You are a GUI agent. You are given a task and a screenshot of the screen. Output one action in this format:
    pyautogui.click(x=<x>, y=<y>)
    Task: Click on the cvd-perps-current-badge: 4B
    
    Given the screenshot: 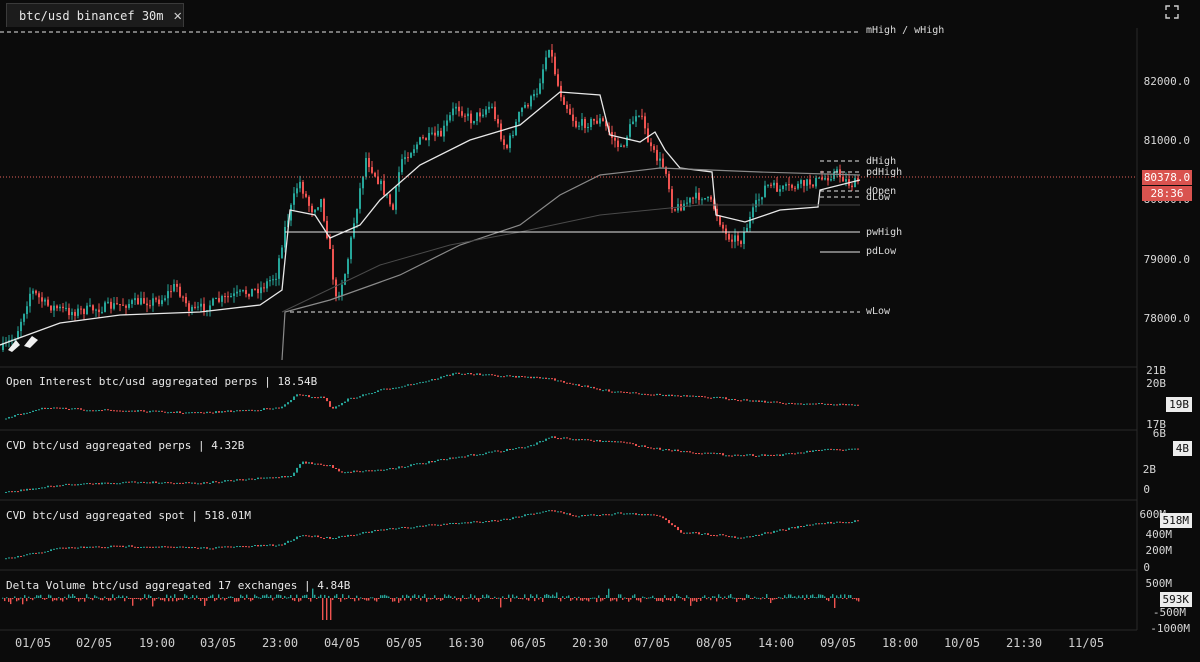 What is the action you would take?
    pyautogui.click(x=1182, y=448)
    